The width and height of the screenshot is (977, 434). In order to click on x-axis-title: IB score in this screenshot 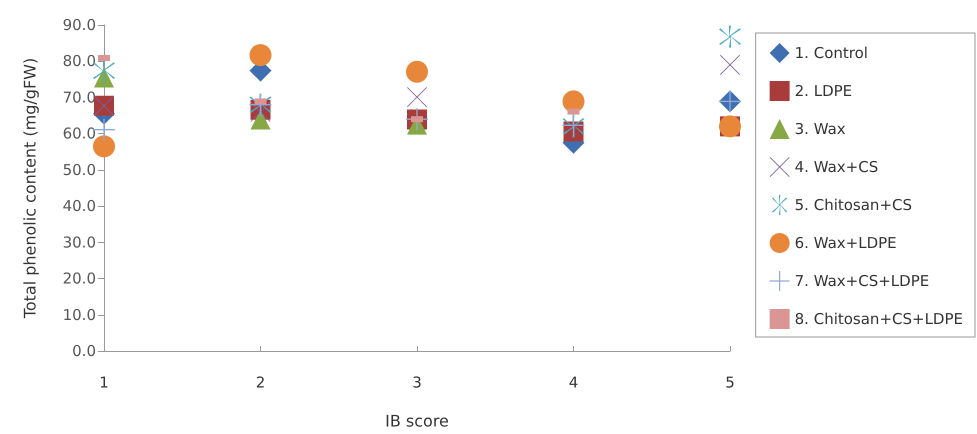, I will do `click(417, 421)`.